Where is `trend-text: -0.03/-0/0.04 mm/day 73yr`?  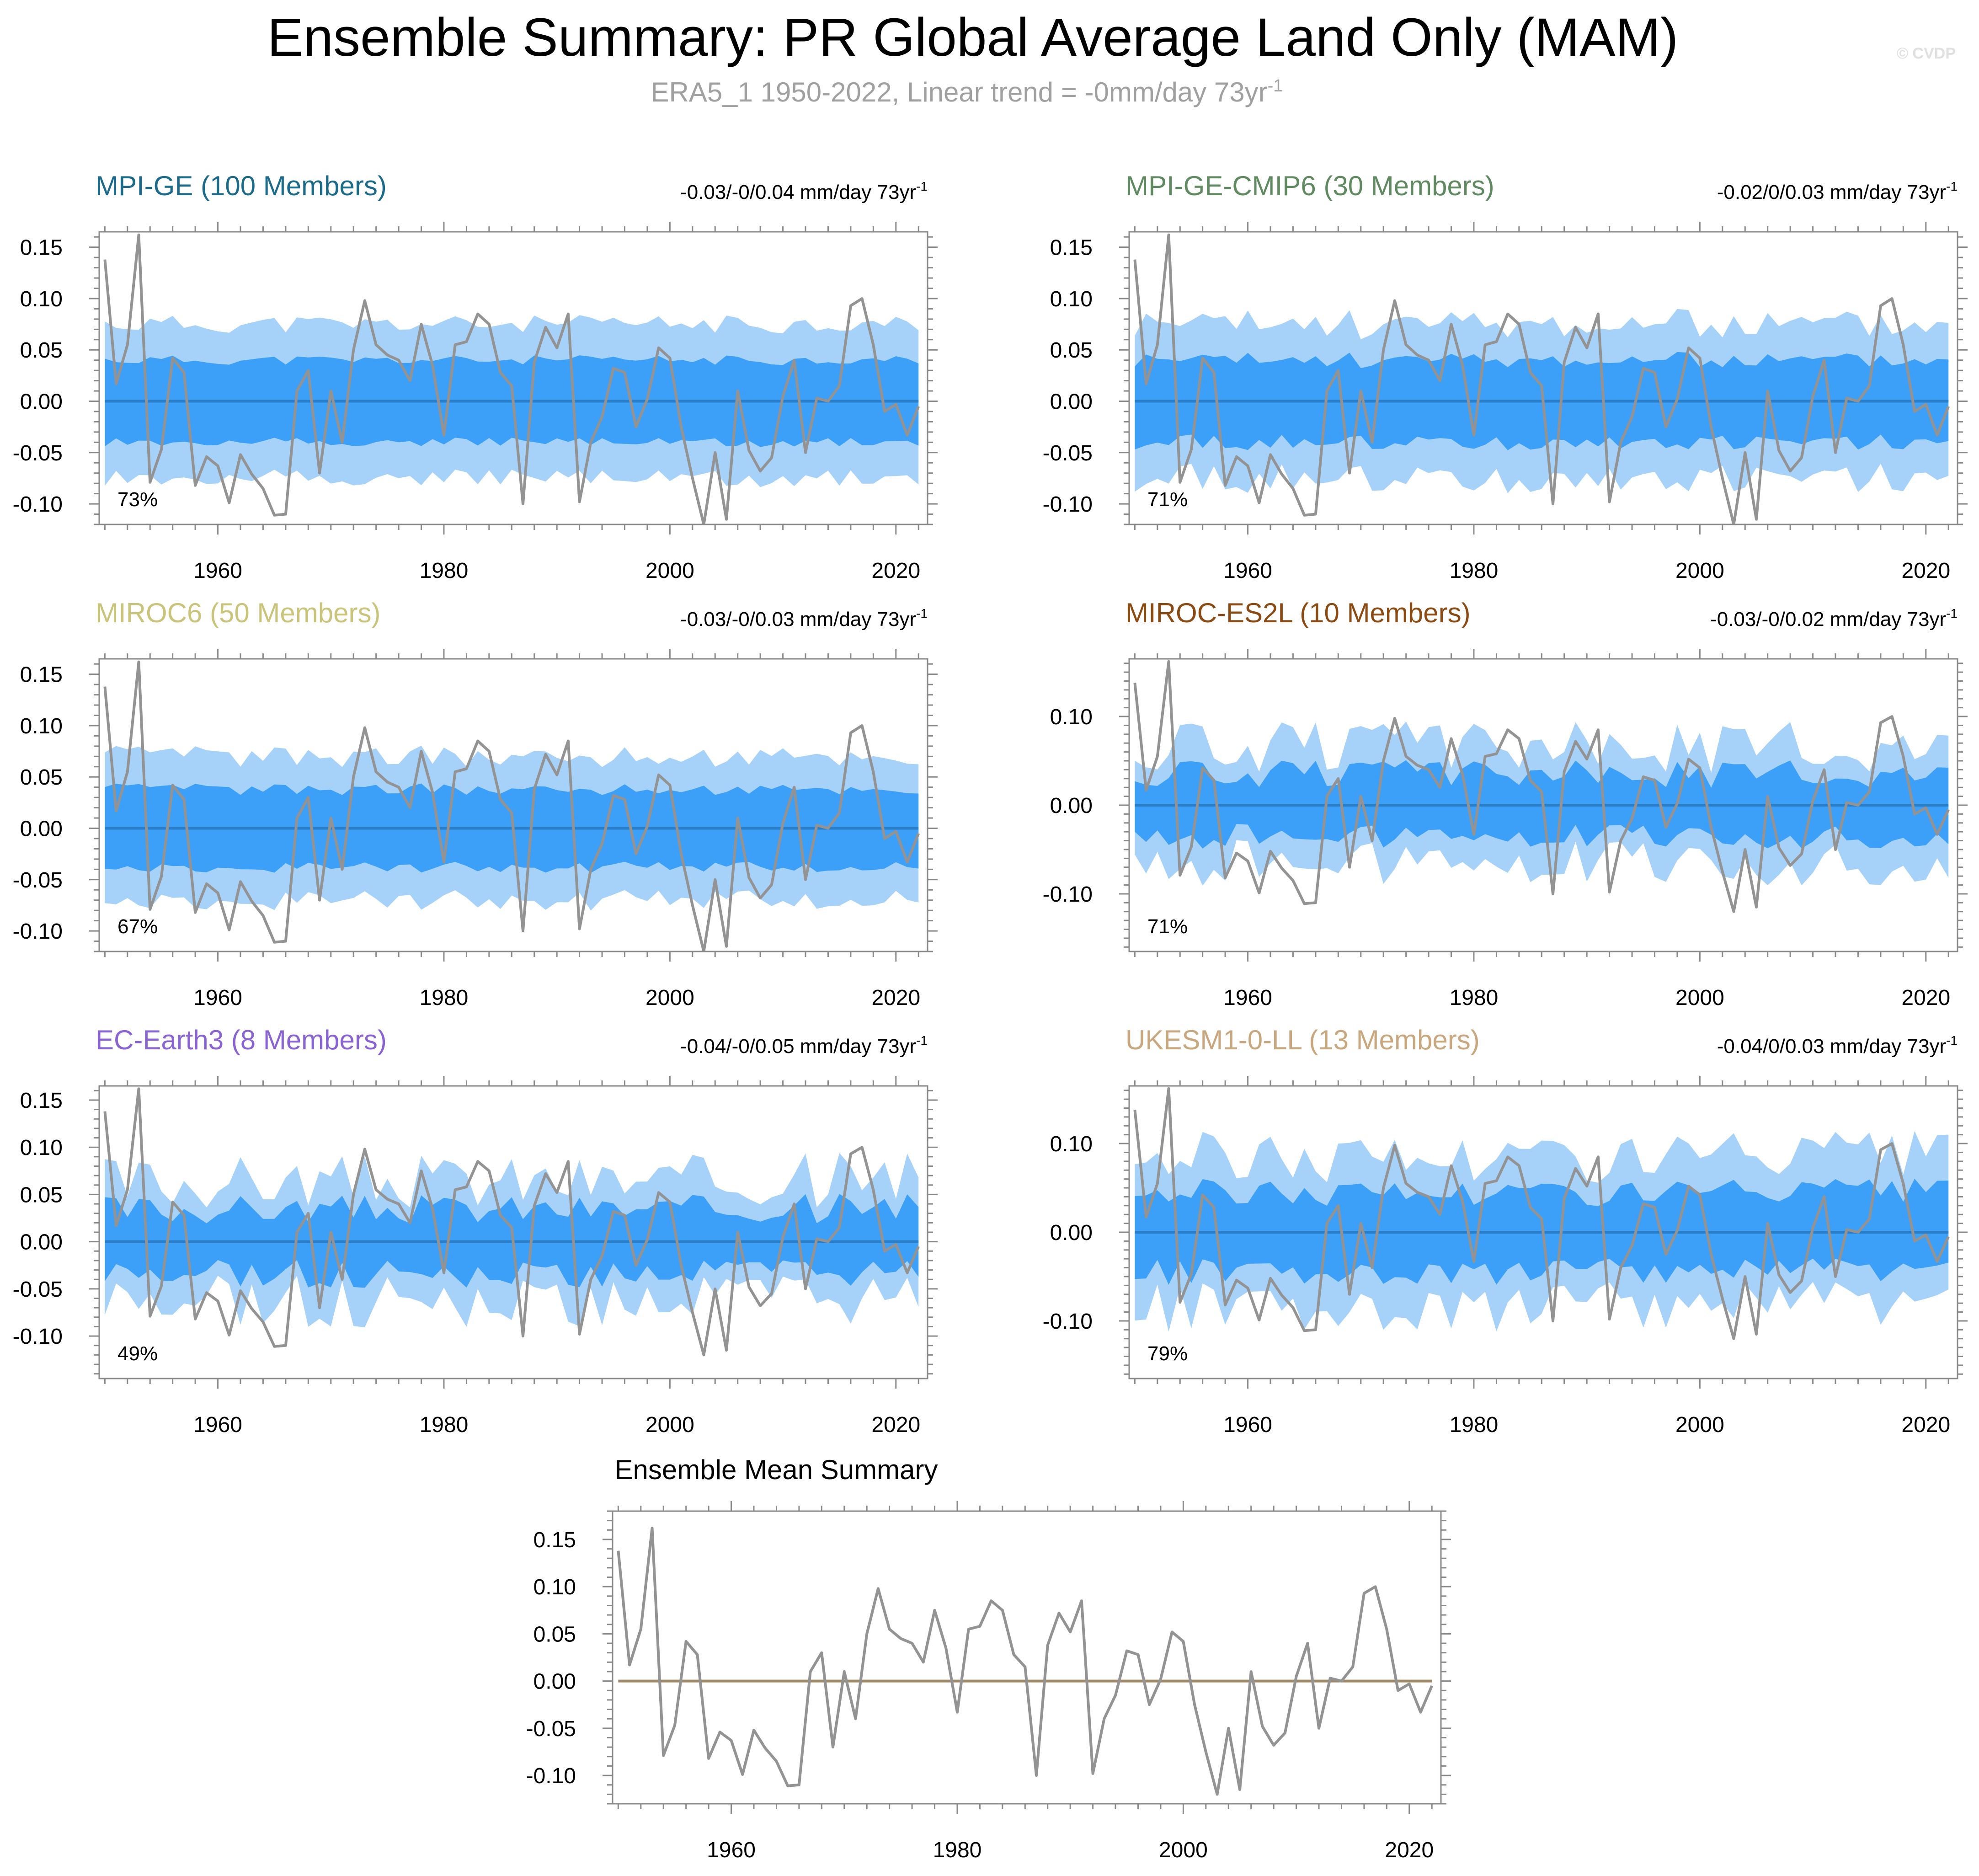 trend-text: -0.03/-0/0.04 mm/day 73yr is located at coordinates (798, 192).